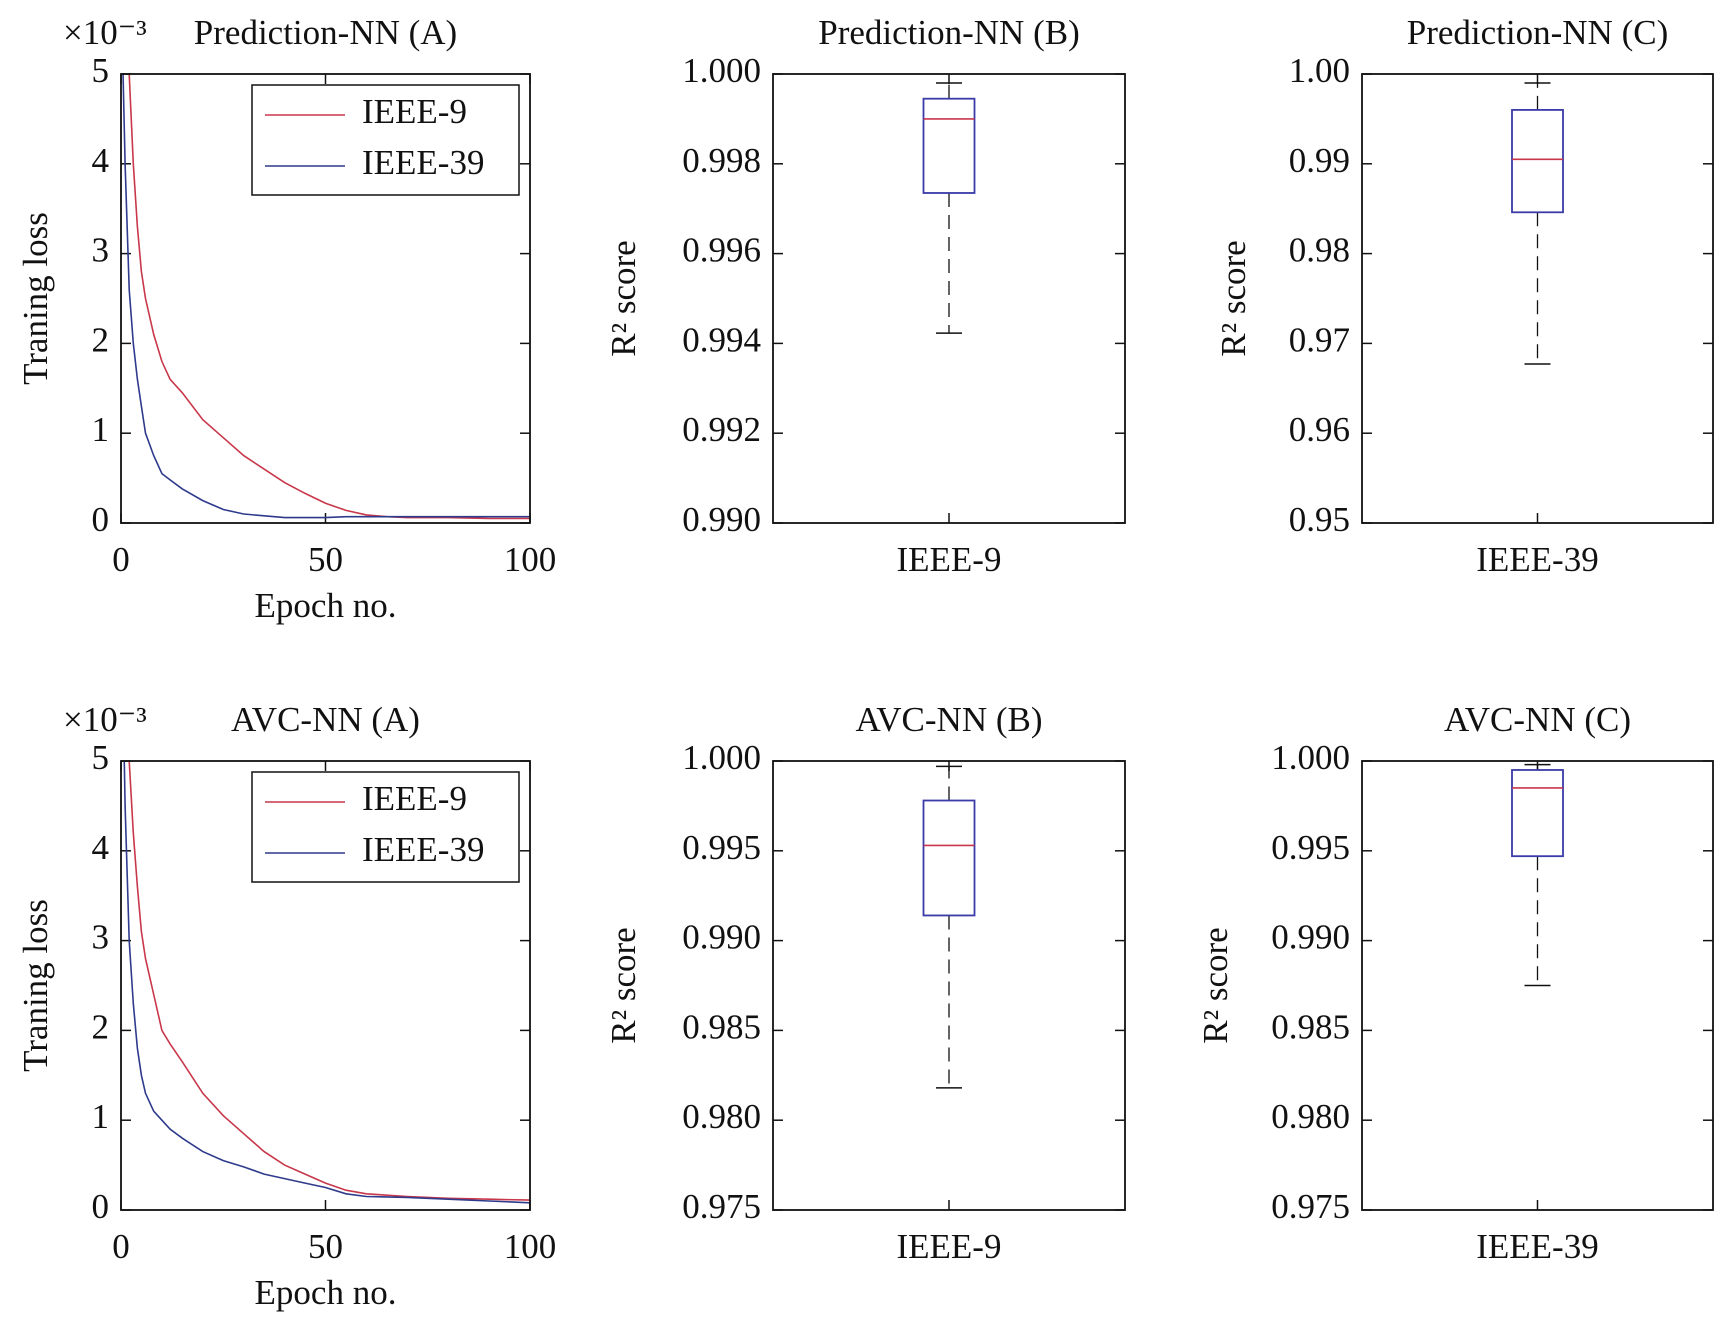  Describe the element at coordinates (1537, 719) in the screenshot. I see `chart-title: AVC-NN (C)` at that location.